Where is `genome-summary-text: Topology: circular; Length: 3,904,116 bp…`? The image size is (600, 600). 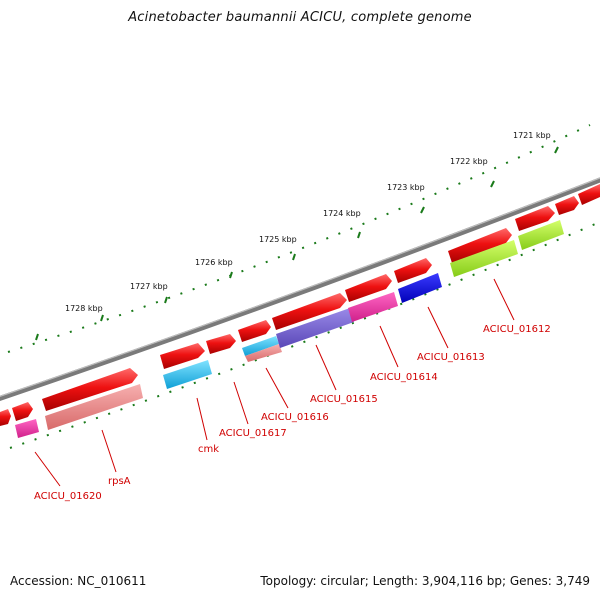
genome-summary-text: Topology: circular; Length: 3,904,116 bp… is located at coordinates (425, 581).